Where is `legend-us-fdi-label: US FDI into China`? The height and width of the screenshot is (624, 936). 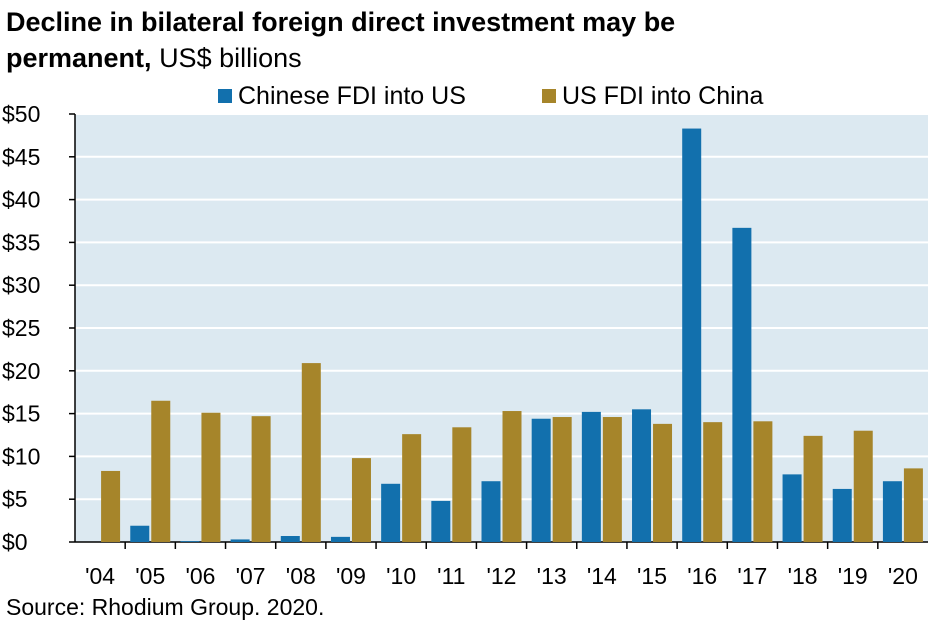
legend-us-fdi-label: US FDI into China is located at coordinates (663, 96).